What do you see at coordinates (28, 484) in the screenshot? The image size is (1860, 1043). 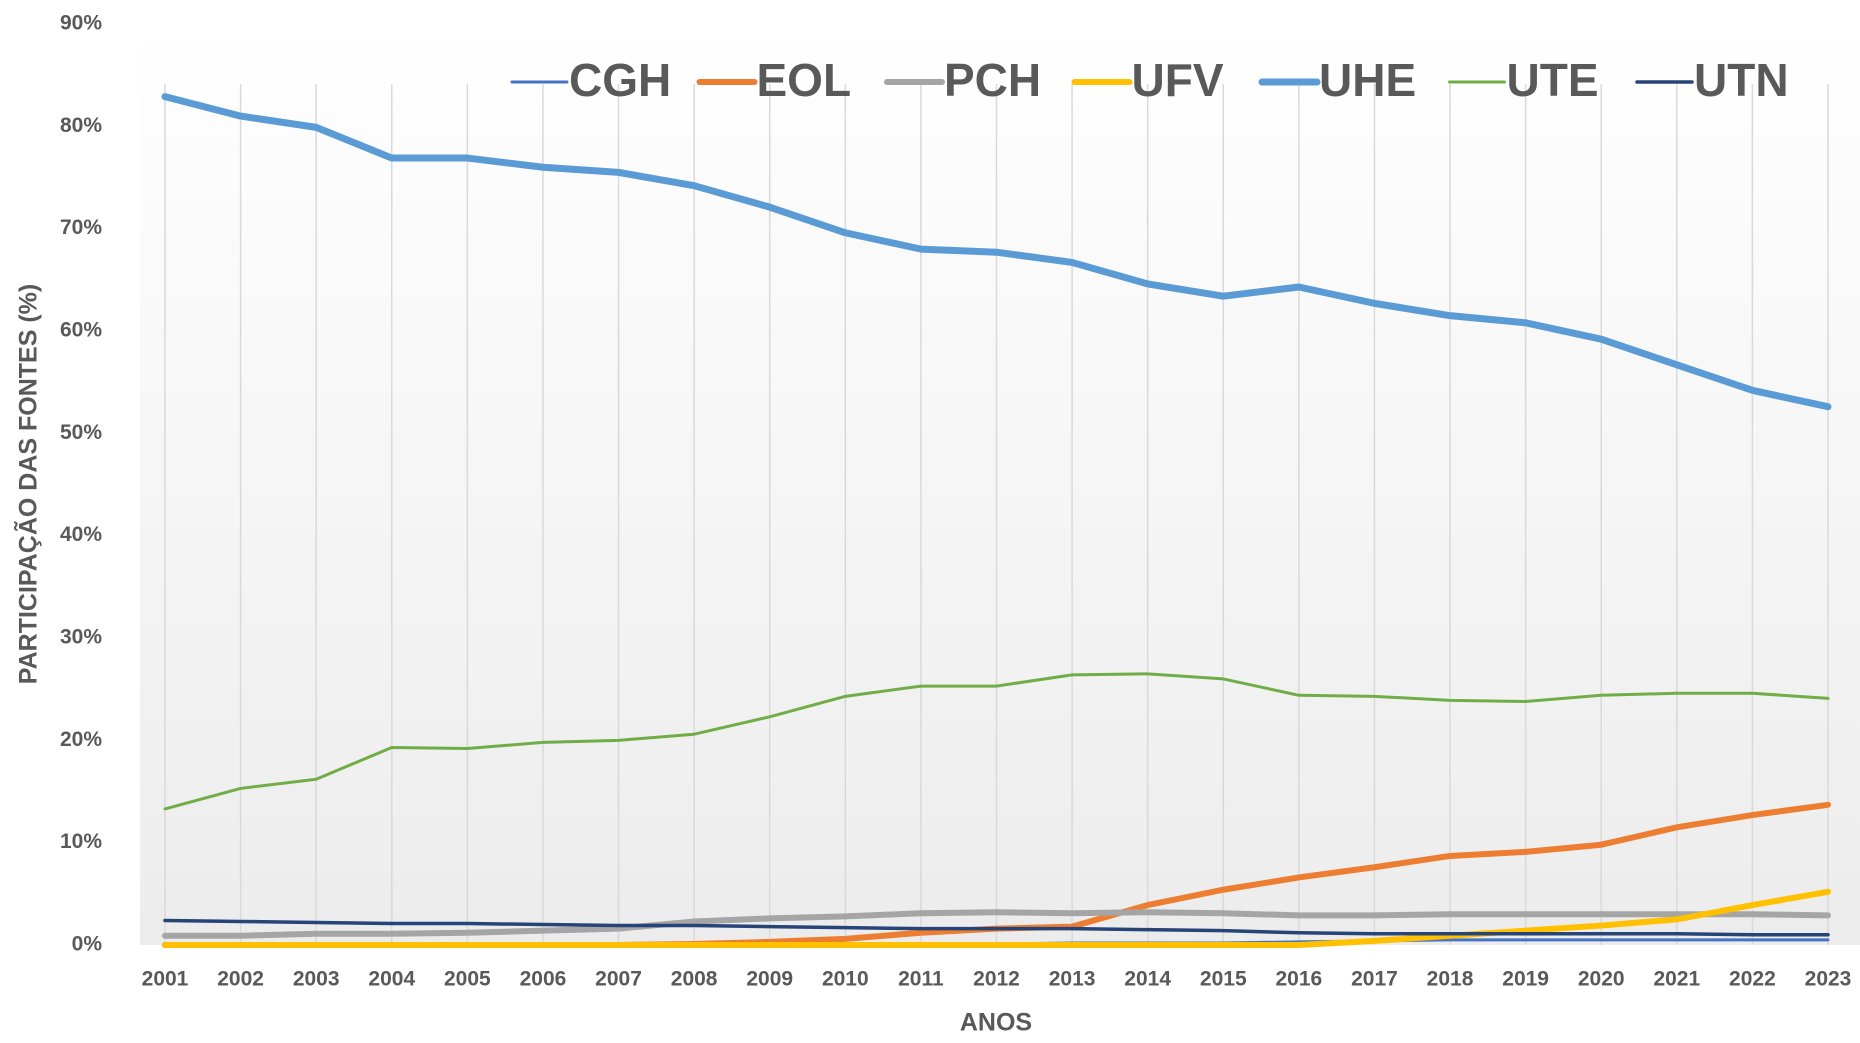 I see `y-axis-label: PARTICIPAÇÃO DAS FONTES (%)` at bounding box center [28, 484].